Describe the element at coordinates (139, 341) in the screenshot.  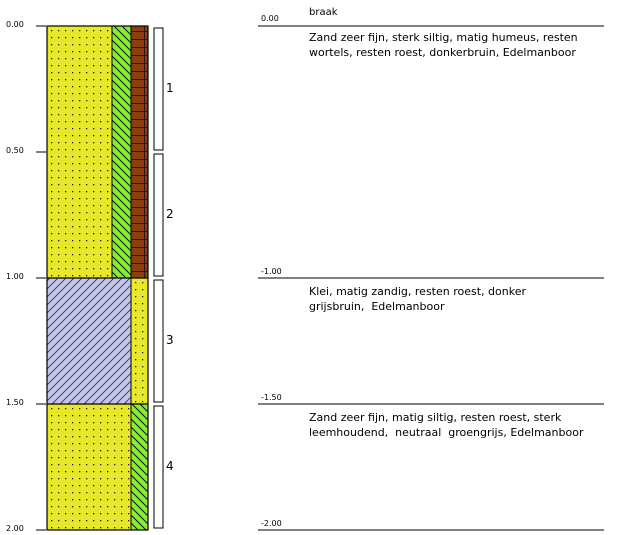
I see `sand-strip` at that location.